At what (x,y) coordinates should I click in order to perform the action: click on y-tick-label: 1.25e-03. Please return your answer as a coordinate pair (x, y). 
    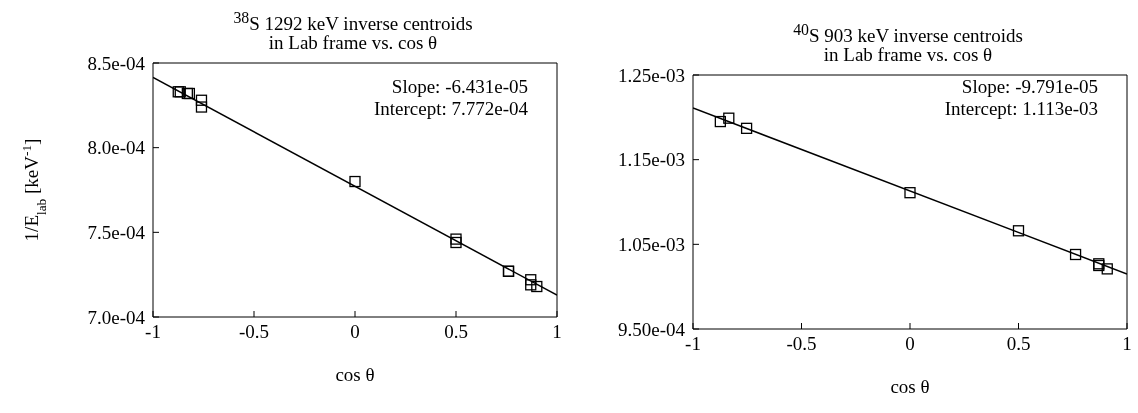
    Looking at the image, I should click on (651, 75).